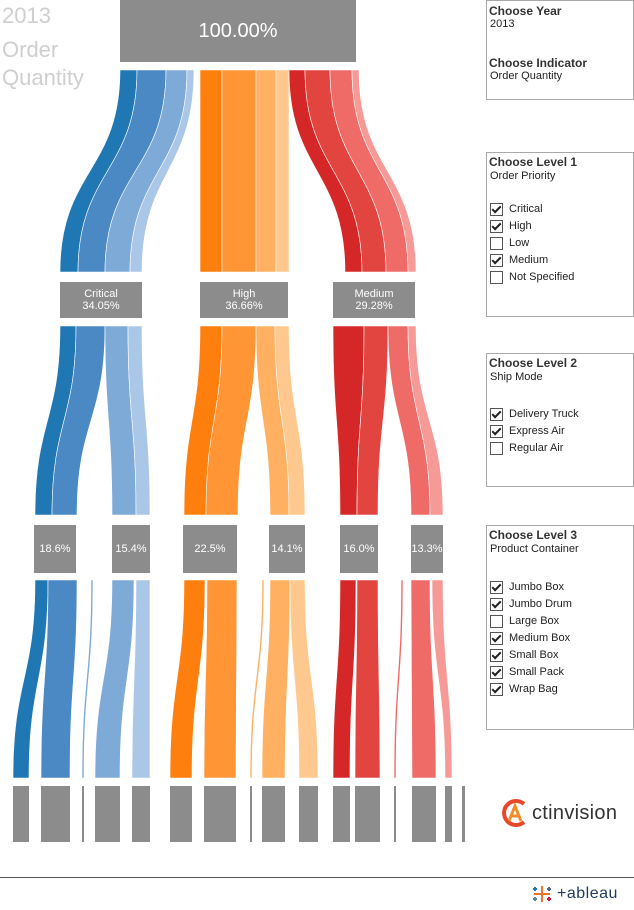 The width and height of the screenshot is (634, 910). Describe the element at coordinates (529, 260) in the screenshot. I see `option-label: Medium` at that location.